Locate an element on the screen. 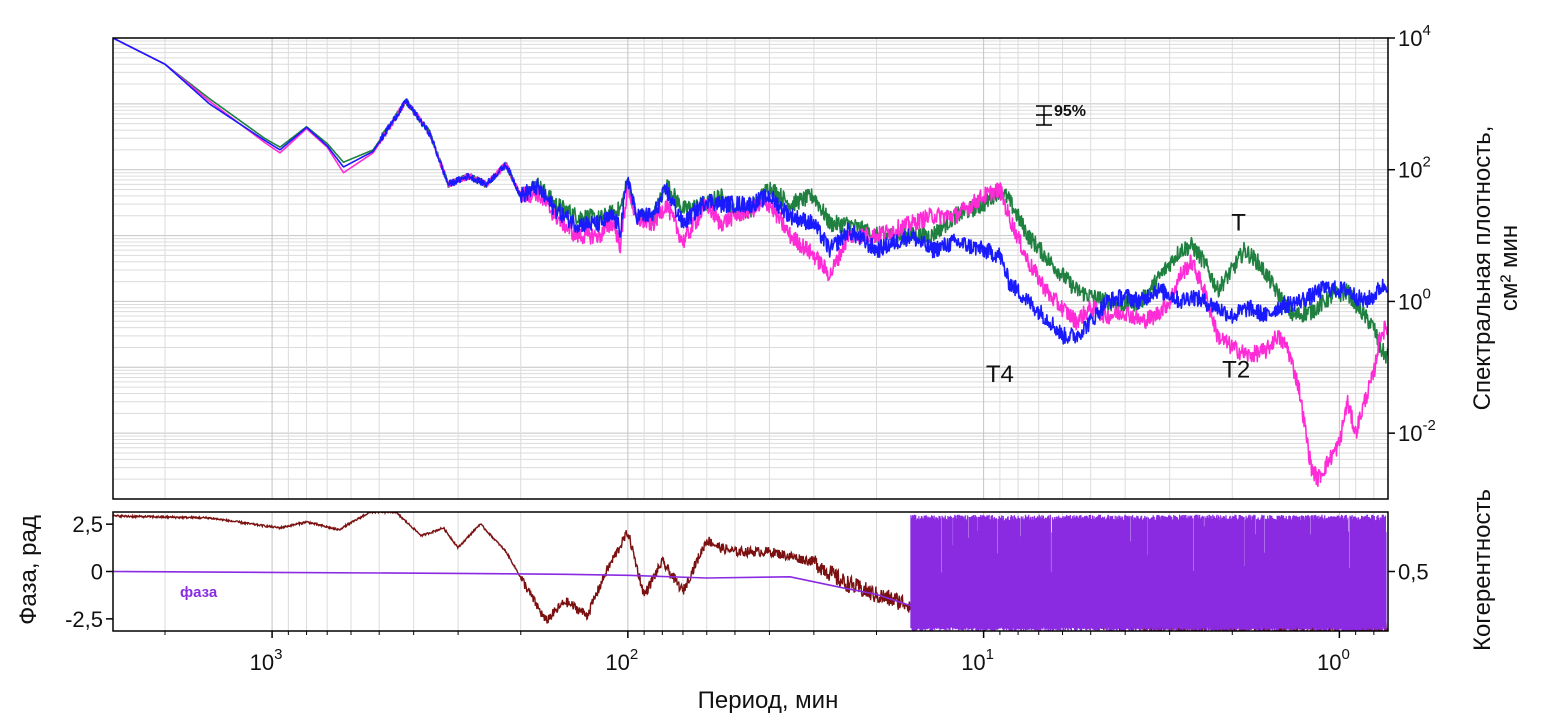 This screenshot has width=1547, height=724. ci-label: 95% is located at coordinates (1070, 111).